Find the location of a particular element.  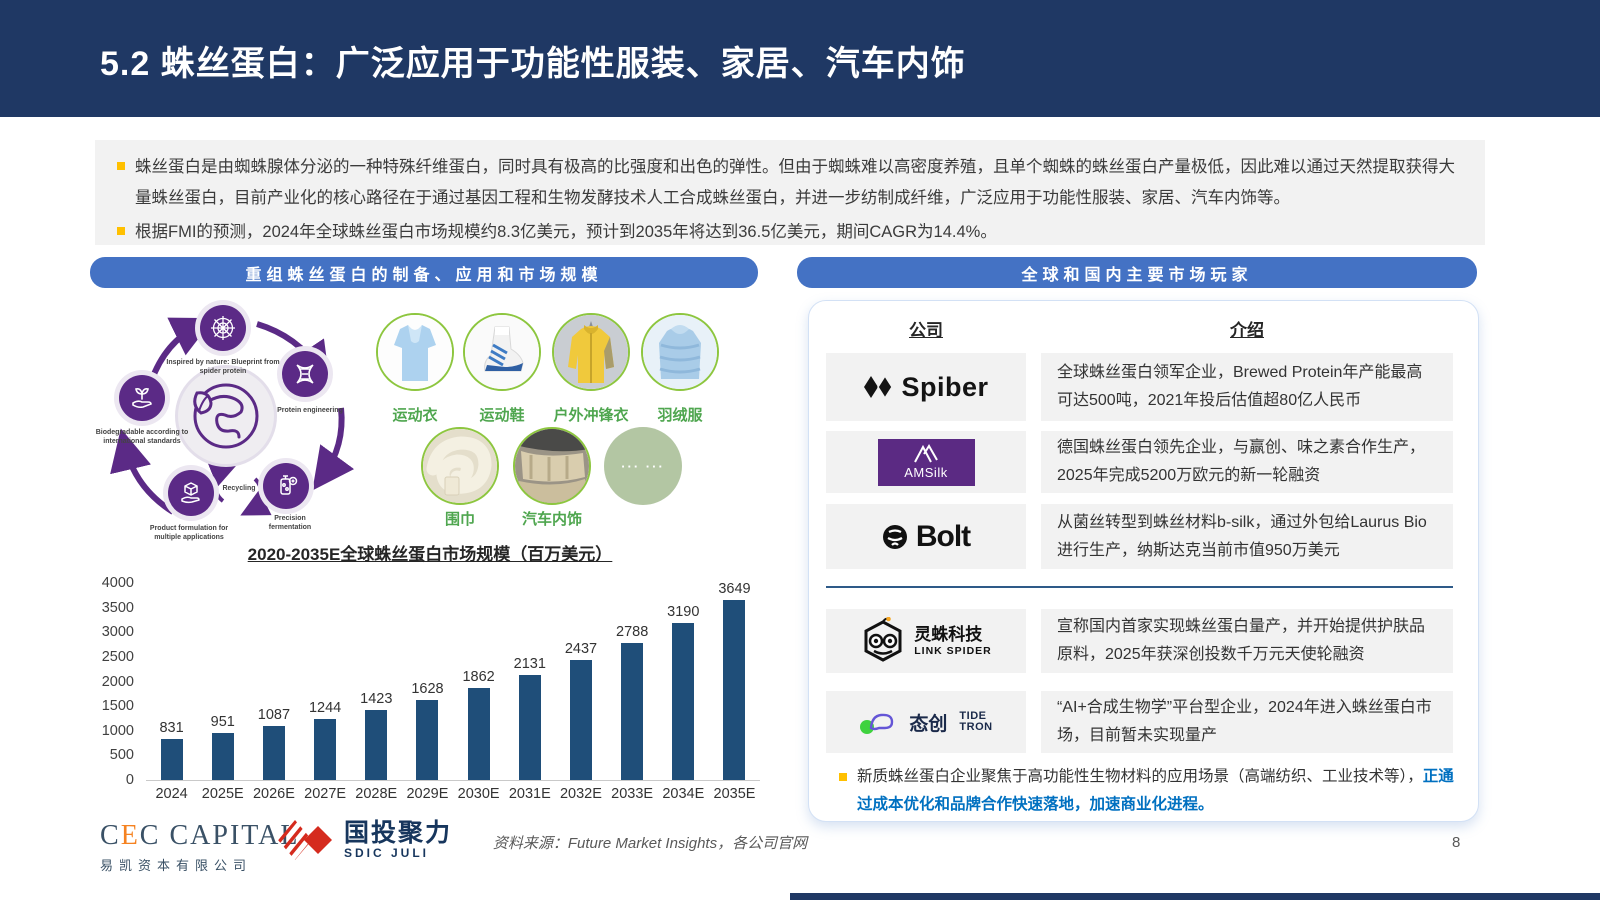

sdic-name: 国投聚力 is located at coordinates (398, 832).